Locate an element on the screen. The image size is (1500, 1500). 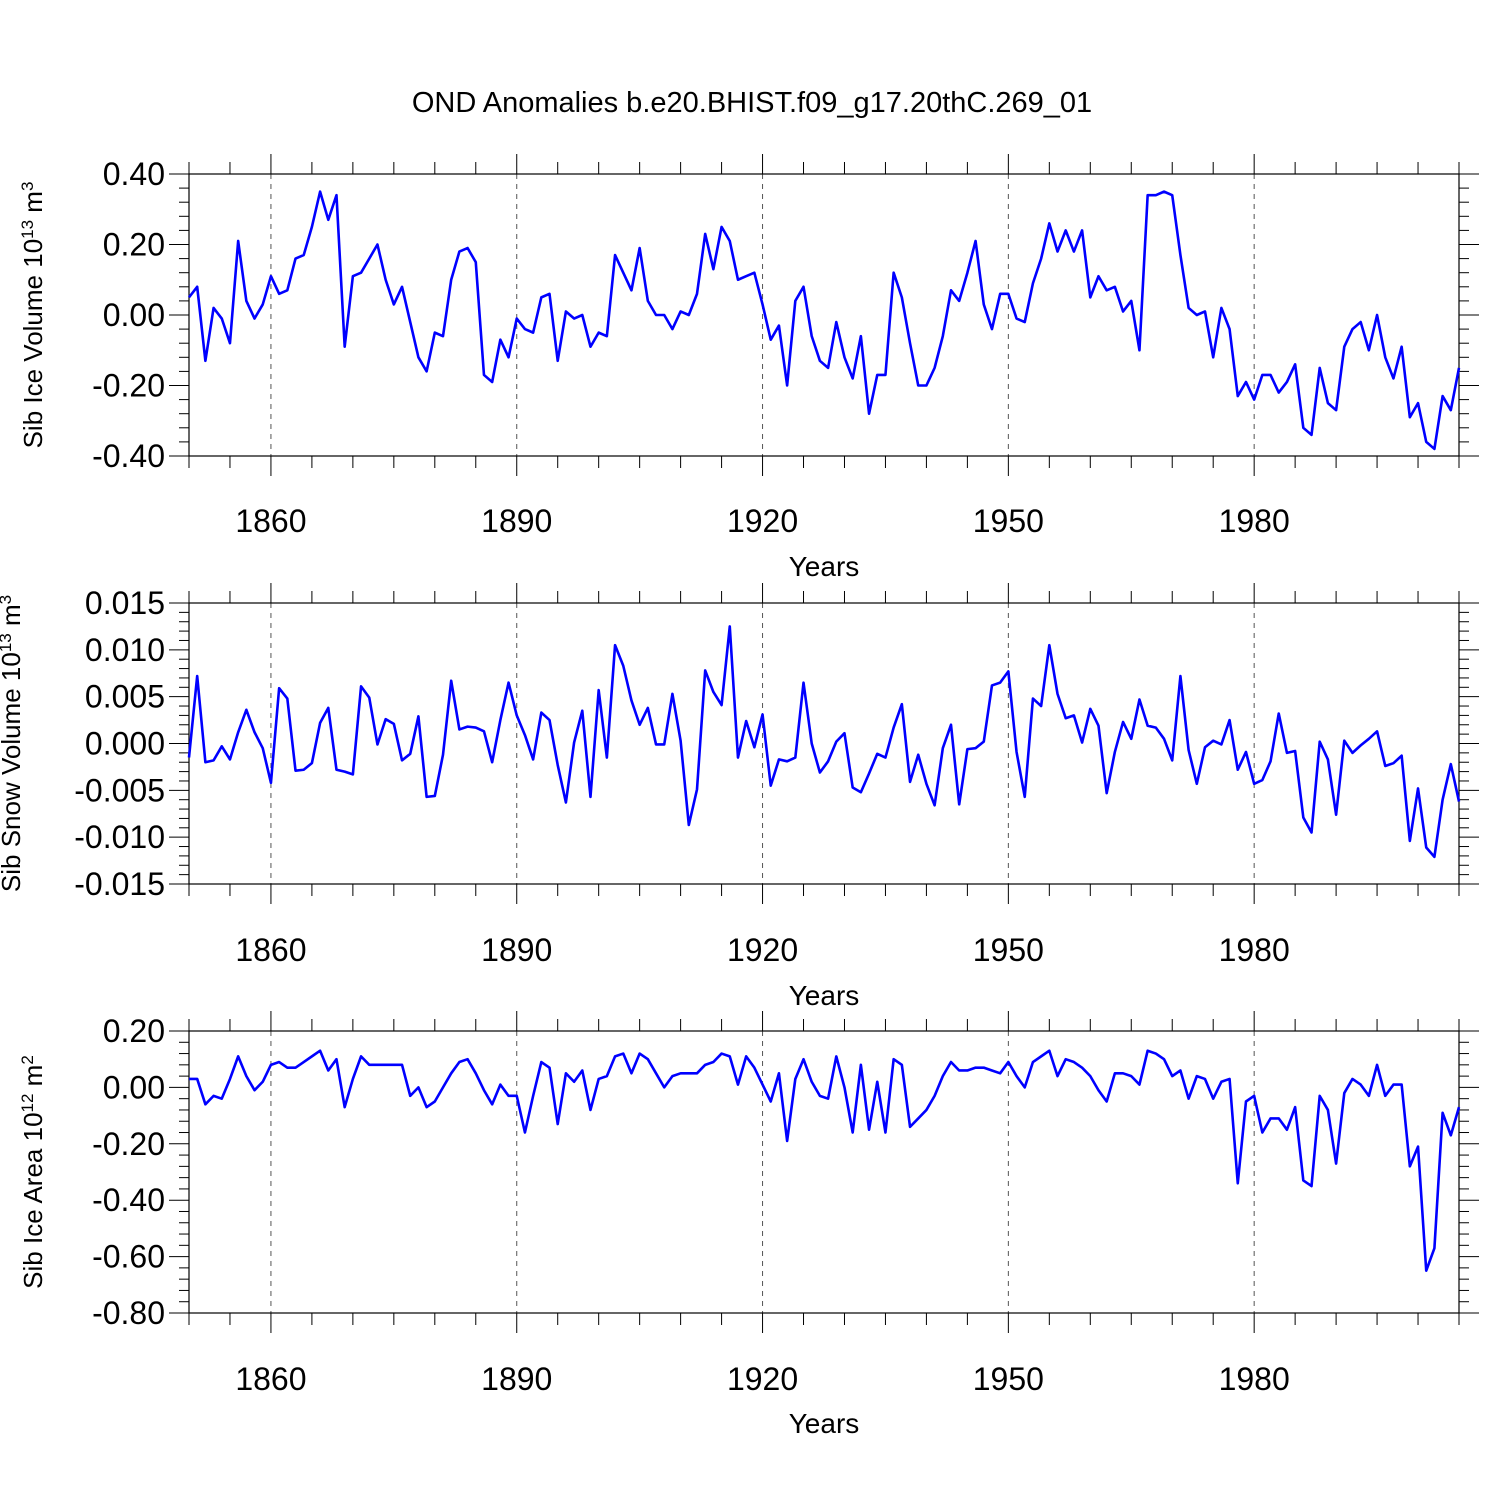
series-line-sib-snow-volume is located at coordinates (824, 742).